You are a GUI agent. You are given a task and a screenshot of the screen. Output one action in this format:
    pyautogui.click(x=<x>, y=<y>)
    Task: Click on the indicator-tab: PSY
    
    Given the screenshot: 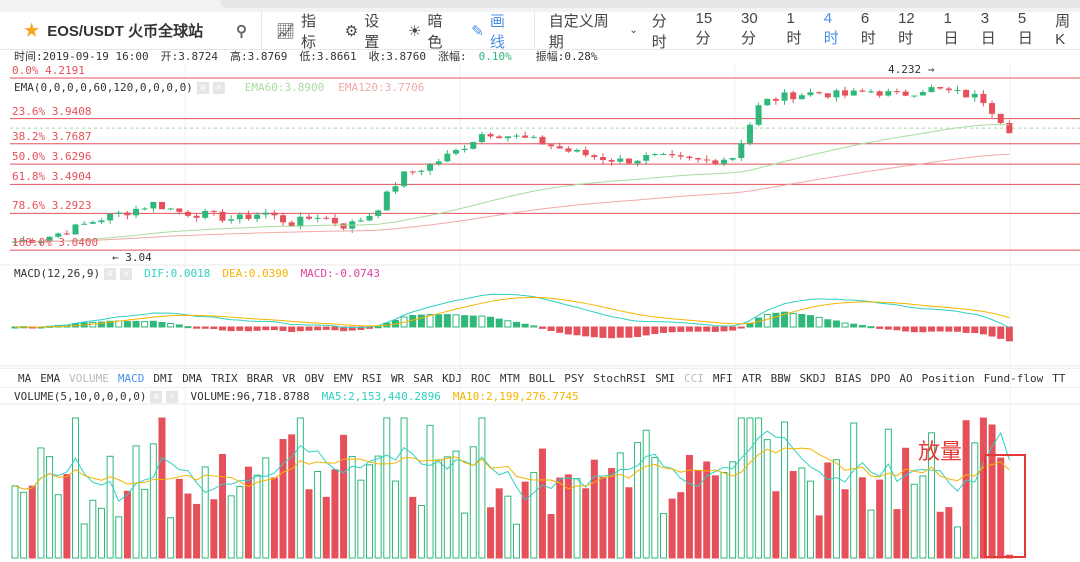 What is the action you would take?
    pyautogui.click(x=574, y=378)
    